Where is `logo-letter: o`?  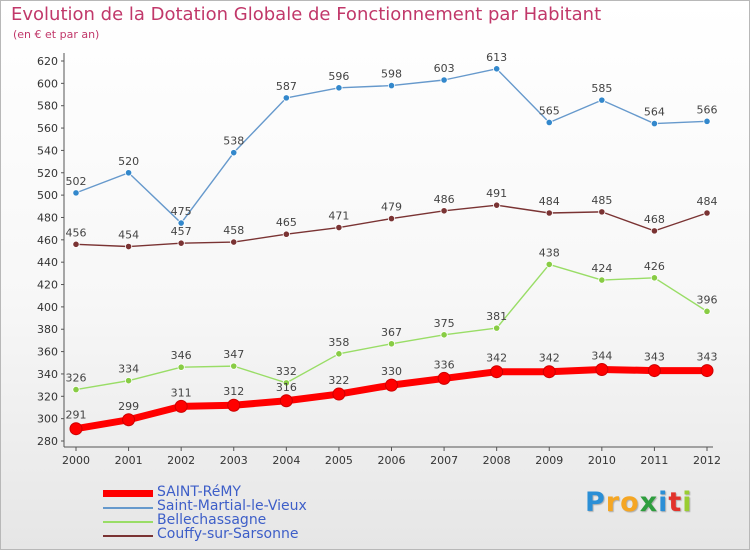 logo-letter: o is located at coordinates (630, 502).